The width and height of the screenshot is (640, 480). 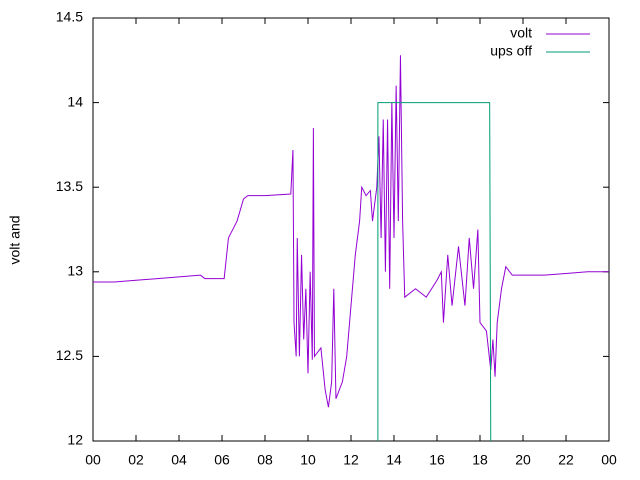 What do you see at coordinates (523, 460) in the screenshot?
I see `x-tick-label: 20` at bounding box center [523, 460].